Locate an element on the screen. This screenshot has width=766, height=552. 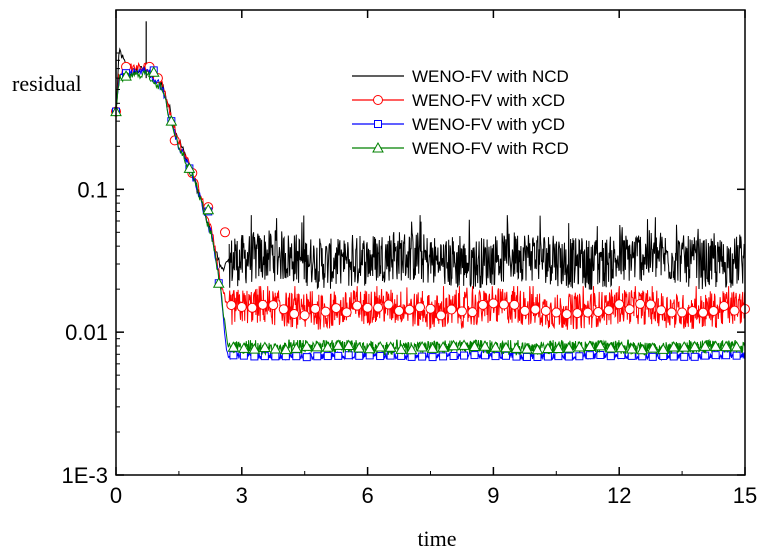
legend-label: WENO-FV with RCD is located at coordinates (490, 148).